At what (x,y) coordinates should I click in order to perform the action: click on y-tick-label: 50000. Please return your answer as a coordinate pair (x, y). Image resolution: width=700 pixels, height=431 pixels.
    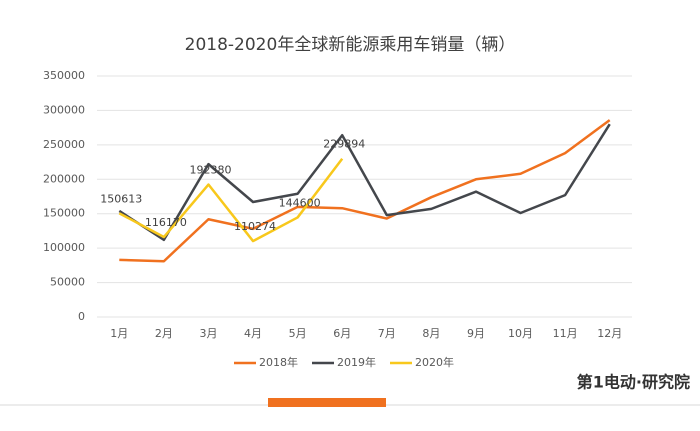
    Looking at the image, I should click on (67, 282).